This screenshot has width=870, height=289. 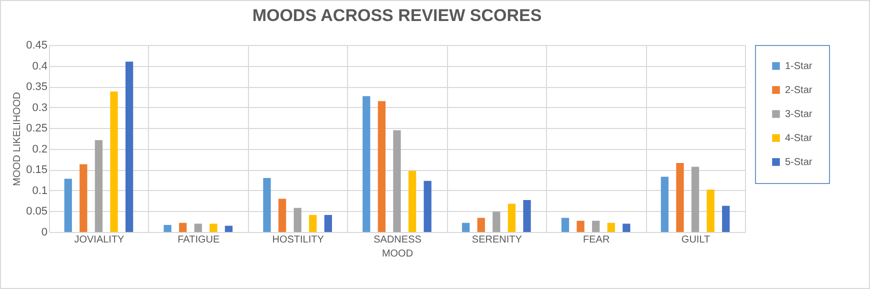 I want to click on y-tick-label: 0.25, so click(x=37, y=128).